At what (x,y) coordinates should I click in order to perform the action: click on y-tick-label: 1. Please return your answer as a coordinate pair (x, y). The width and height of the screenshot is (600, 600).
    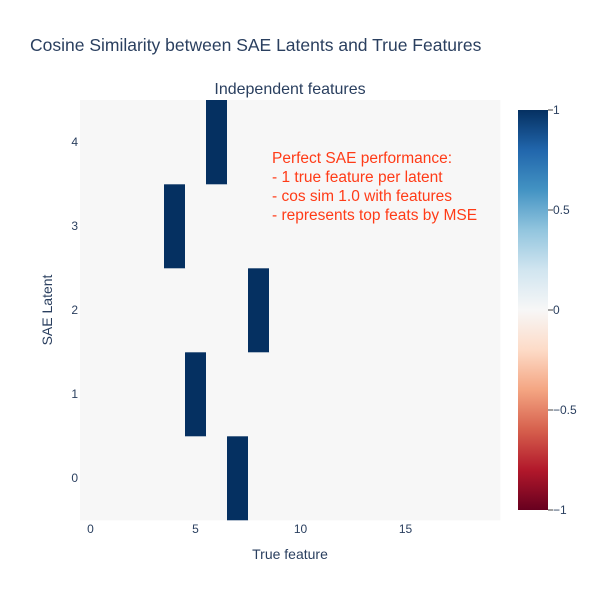
    Looking at the image, I should click on (74, 394).